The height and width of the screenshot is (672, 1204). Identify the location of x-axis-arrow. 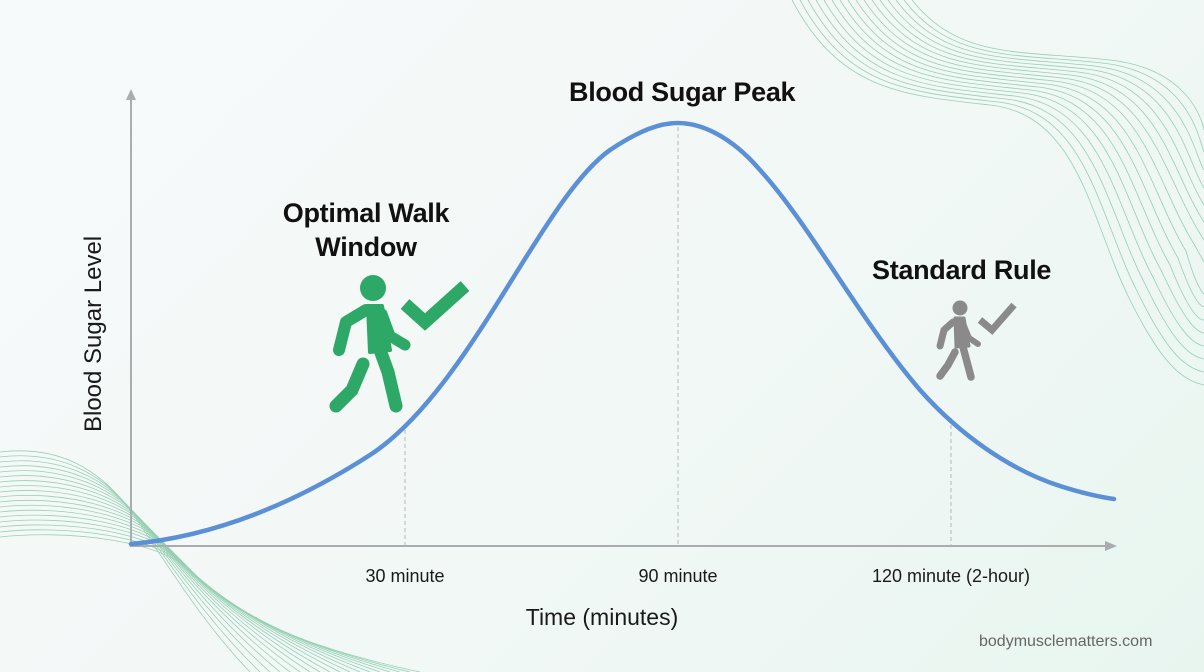
(1111, 546).